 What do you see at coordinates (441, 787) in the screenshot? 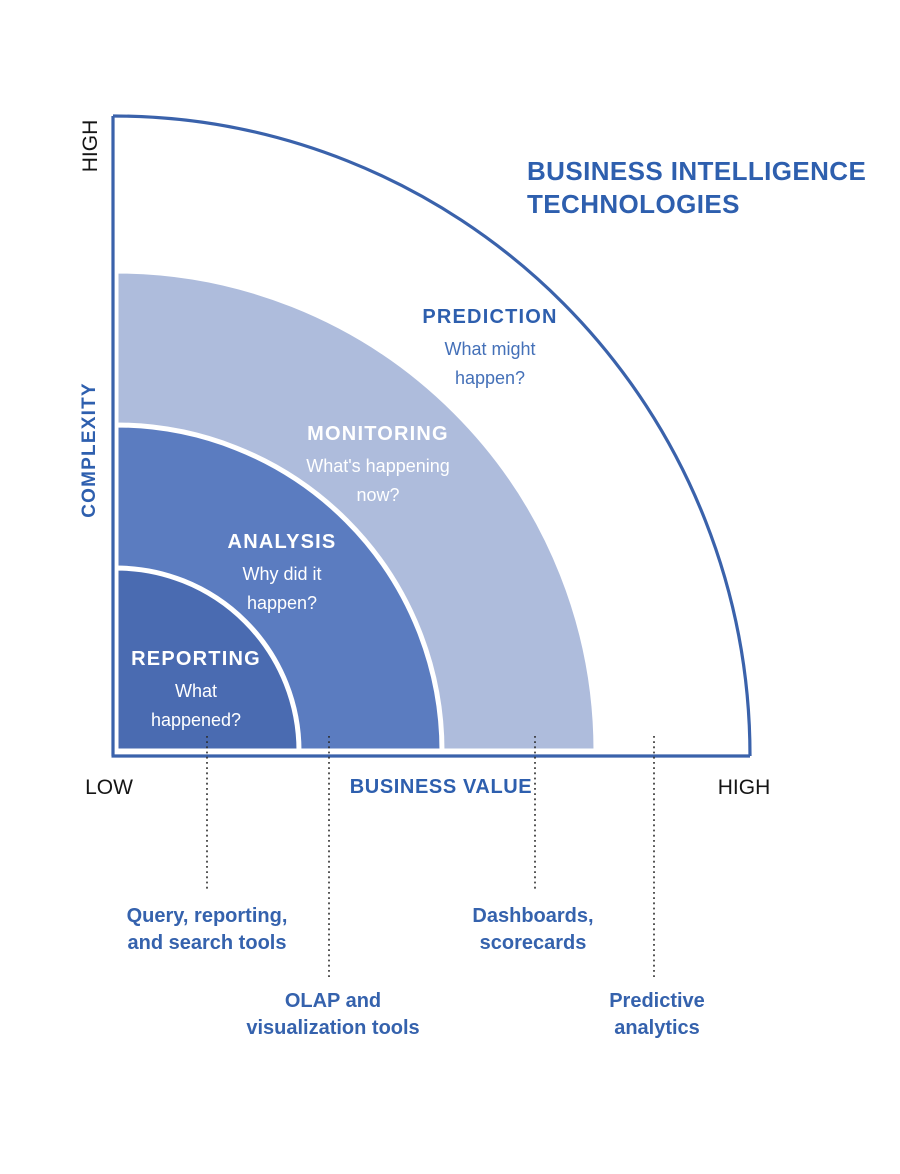
I see `x-axis-title: BUSINESS VALUE` at bounding box center [441, 787].